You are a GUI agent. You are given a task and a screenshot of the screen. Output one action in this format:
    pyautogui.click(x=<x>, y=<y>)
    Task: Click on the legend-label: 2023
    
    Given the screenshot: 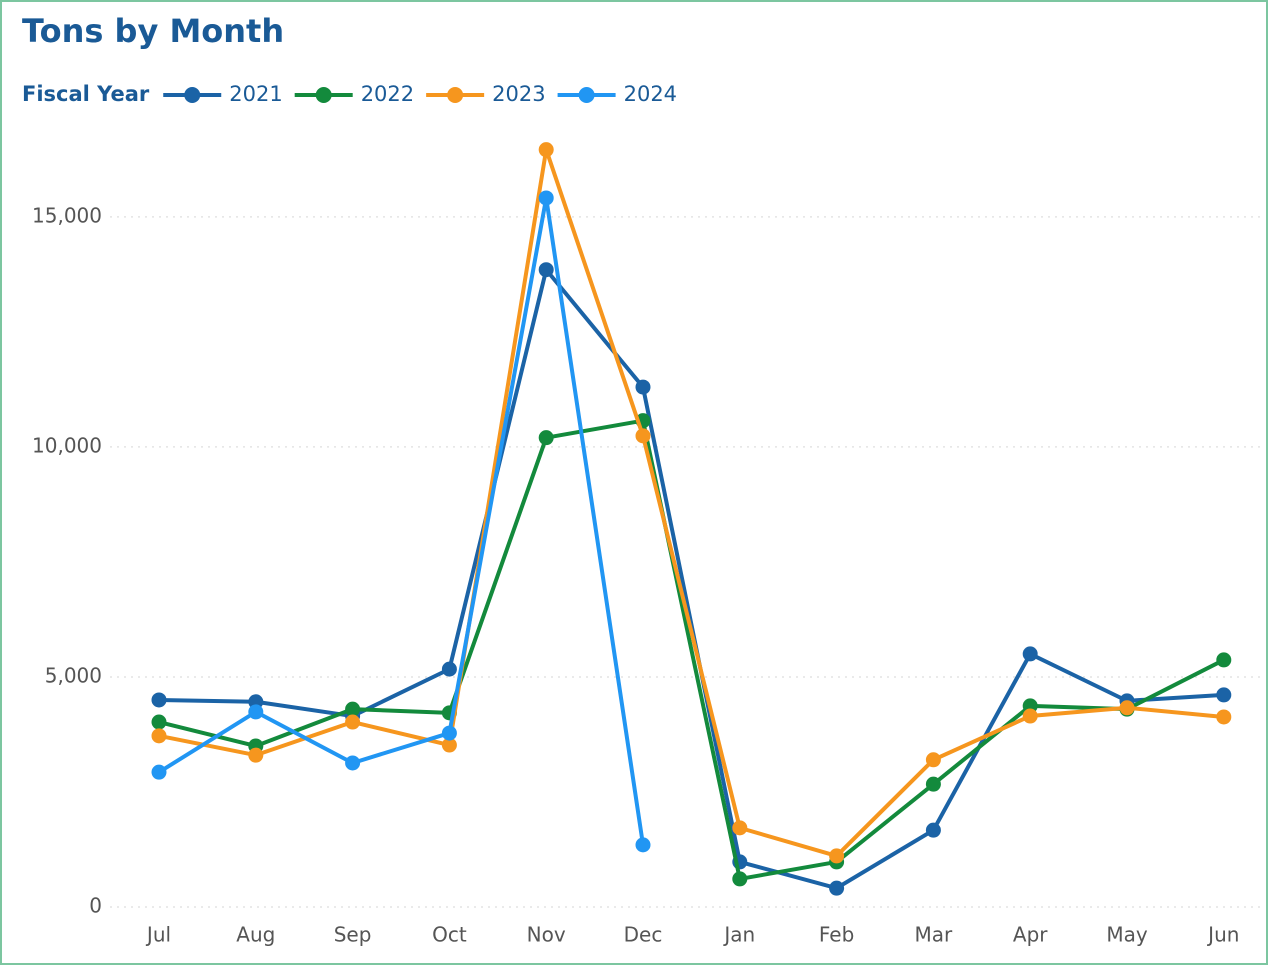 What is the action you would take?
    pyautogui.click(x=518, y=94)
    